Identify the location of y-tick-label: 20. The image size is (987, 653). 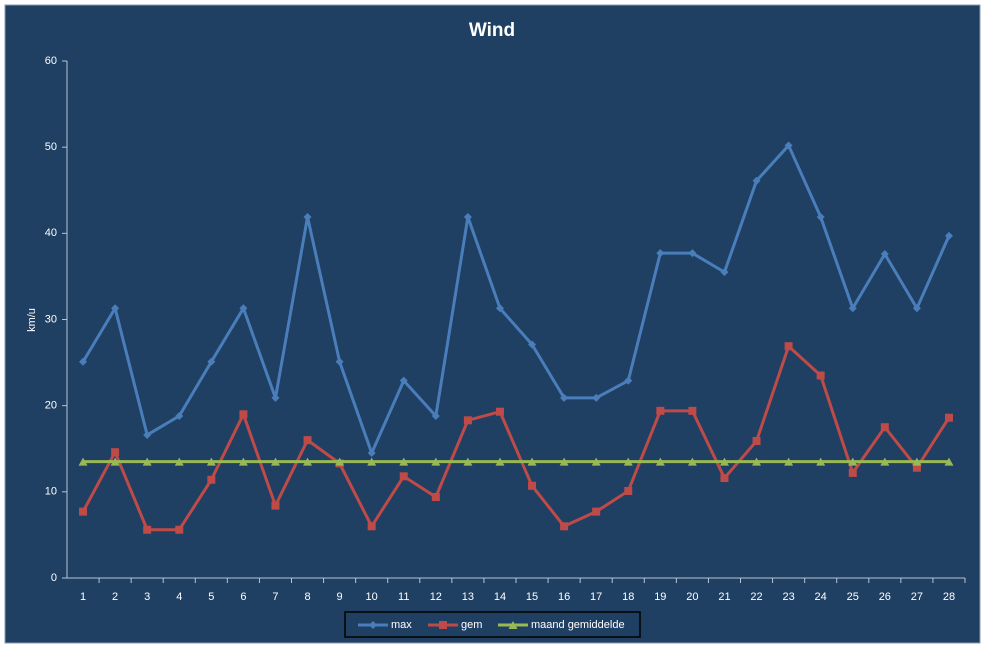
(51, 406).